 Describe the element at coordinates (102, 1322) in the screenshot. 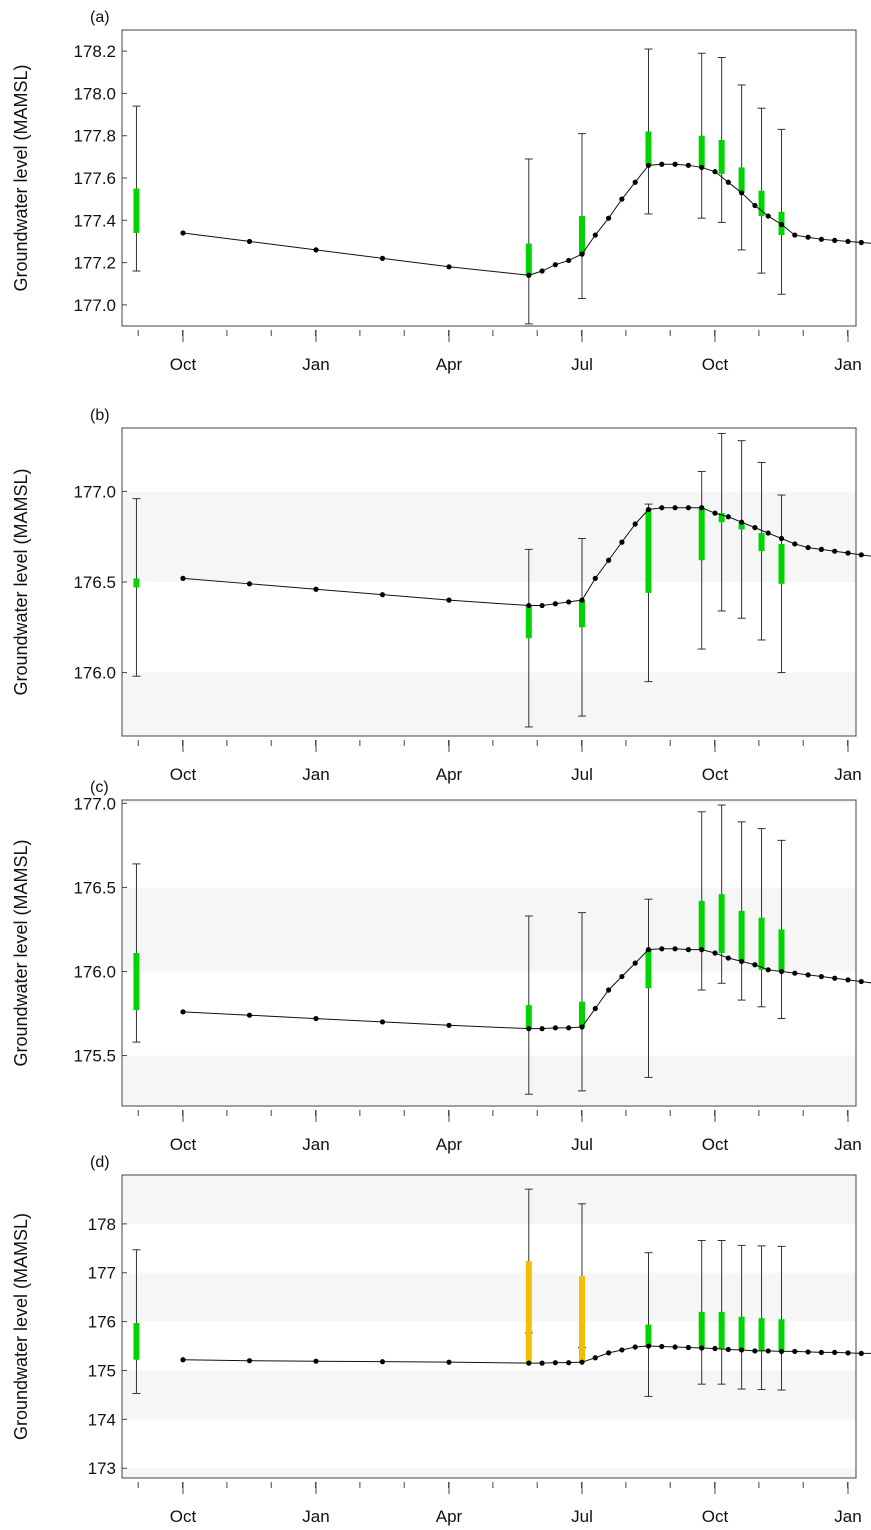

I see `y-tick-label: 176` at that location.